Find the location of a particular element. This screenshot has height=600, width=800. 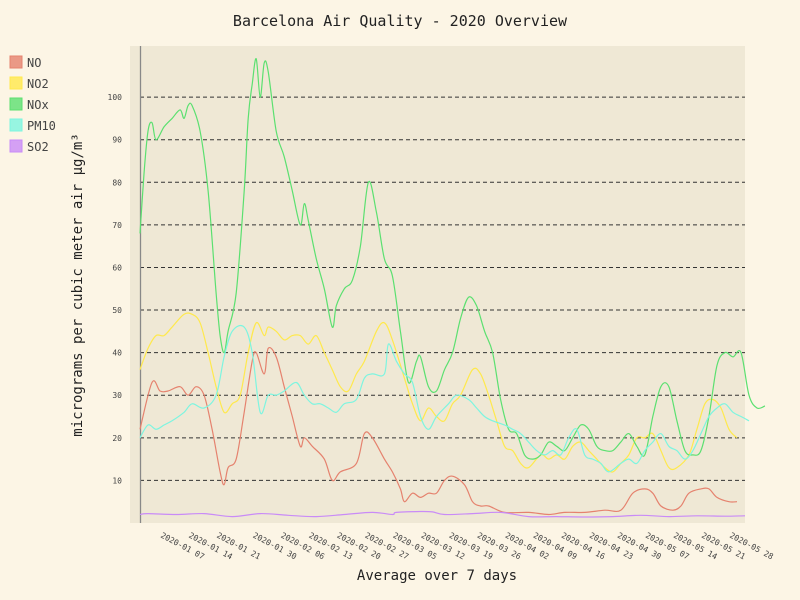

y-tick-label: 20 is located at coordinates (117, 438).